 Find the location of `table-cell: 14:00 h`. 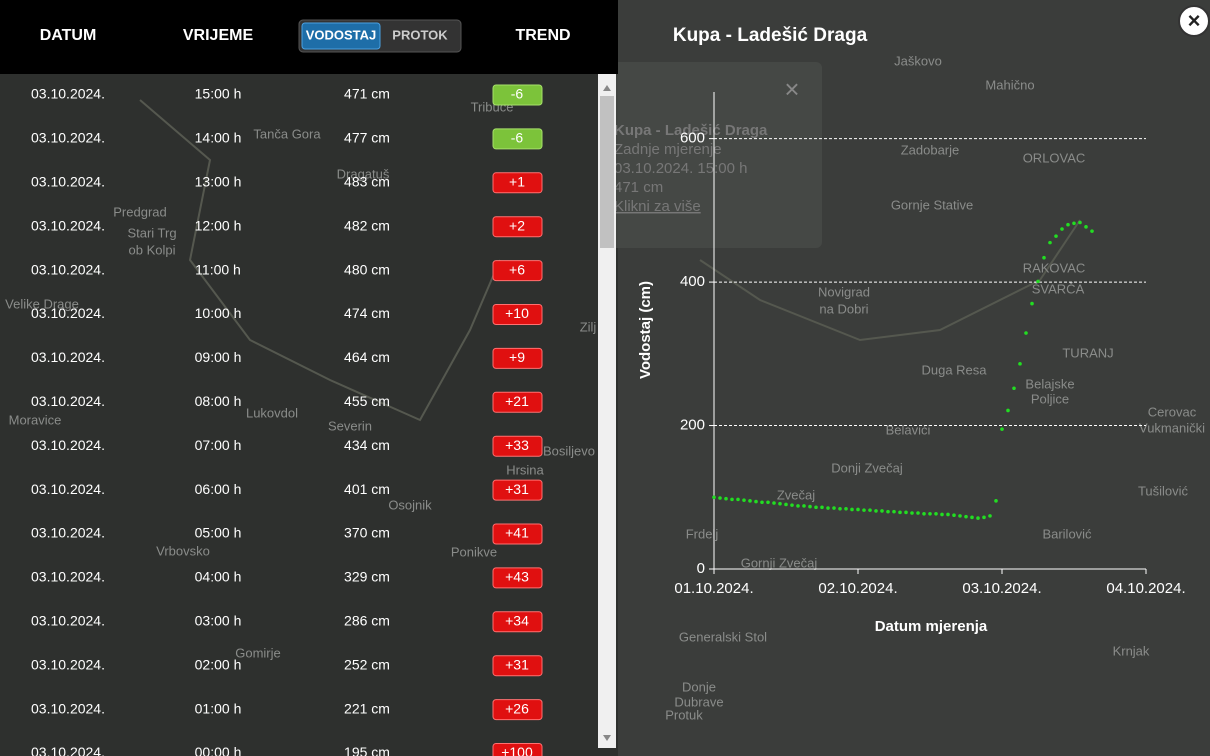

table-cell: 14:00 h is located at coordinates (218, 138).